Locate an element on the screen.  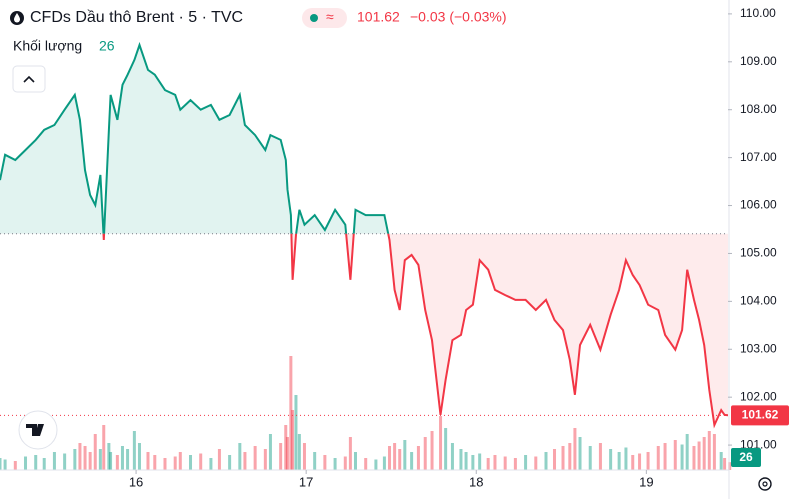
last-price-tag is located at coordinates (760, 415).